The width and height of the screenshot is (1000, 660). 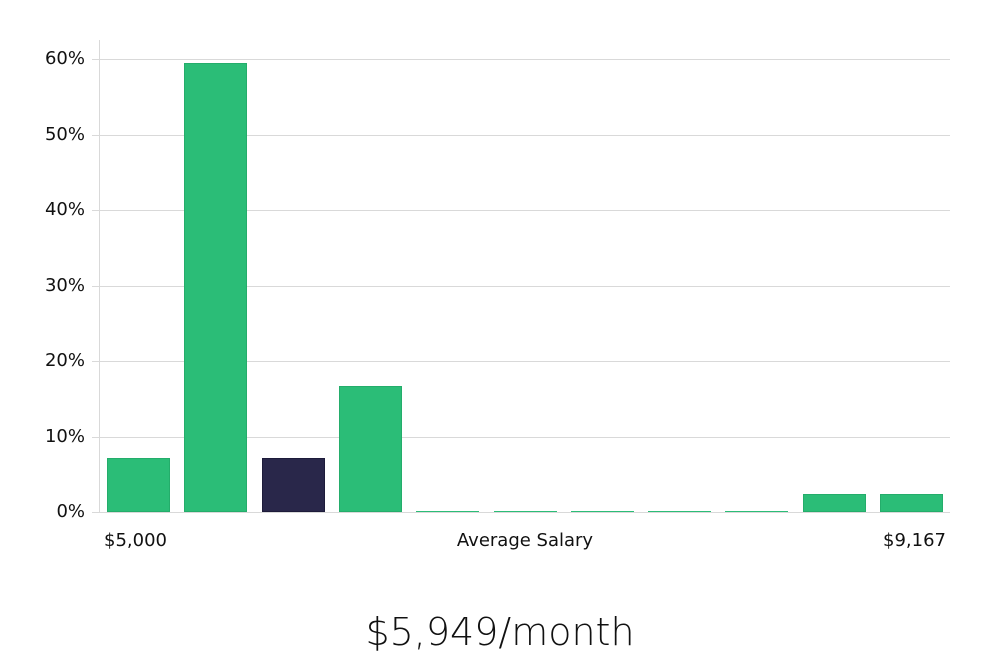 I want to click on bar-highlighted, so click(x=293, y=485).